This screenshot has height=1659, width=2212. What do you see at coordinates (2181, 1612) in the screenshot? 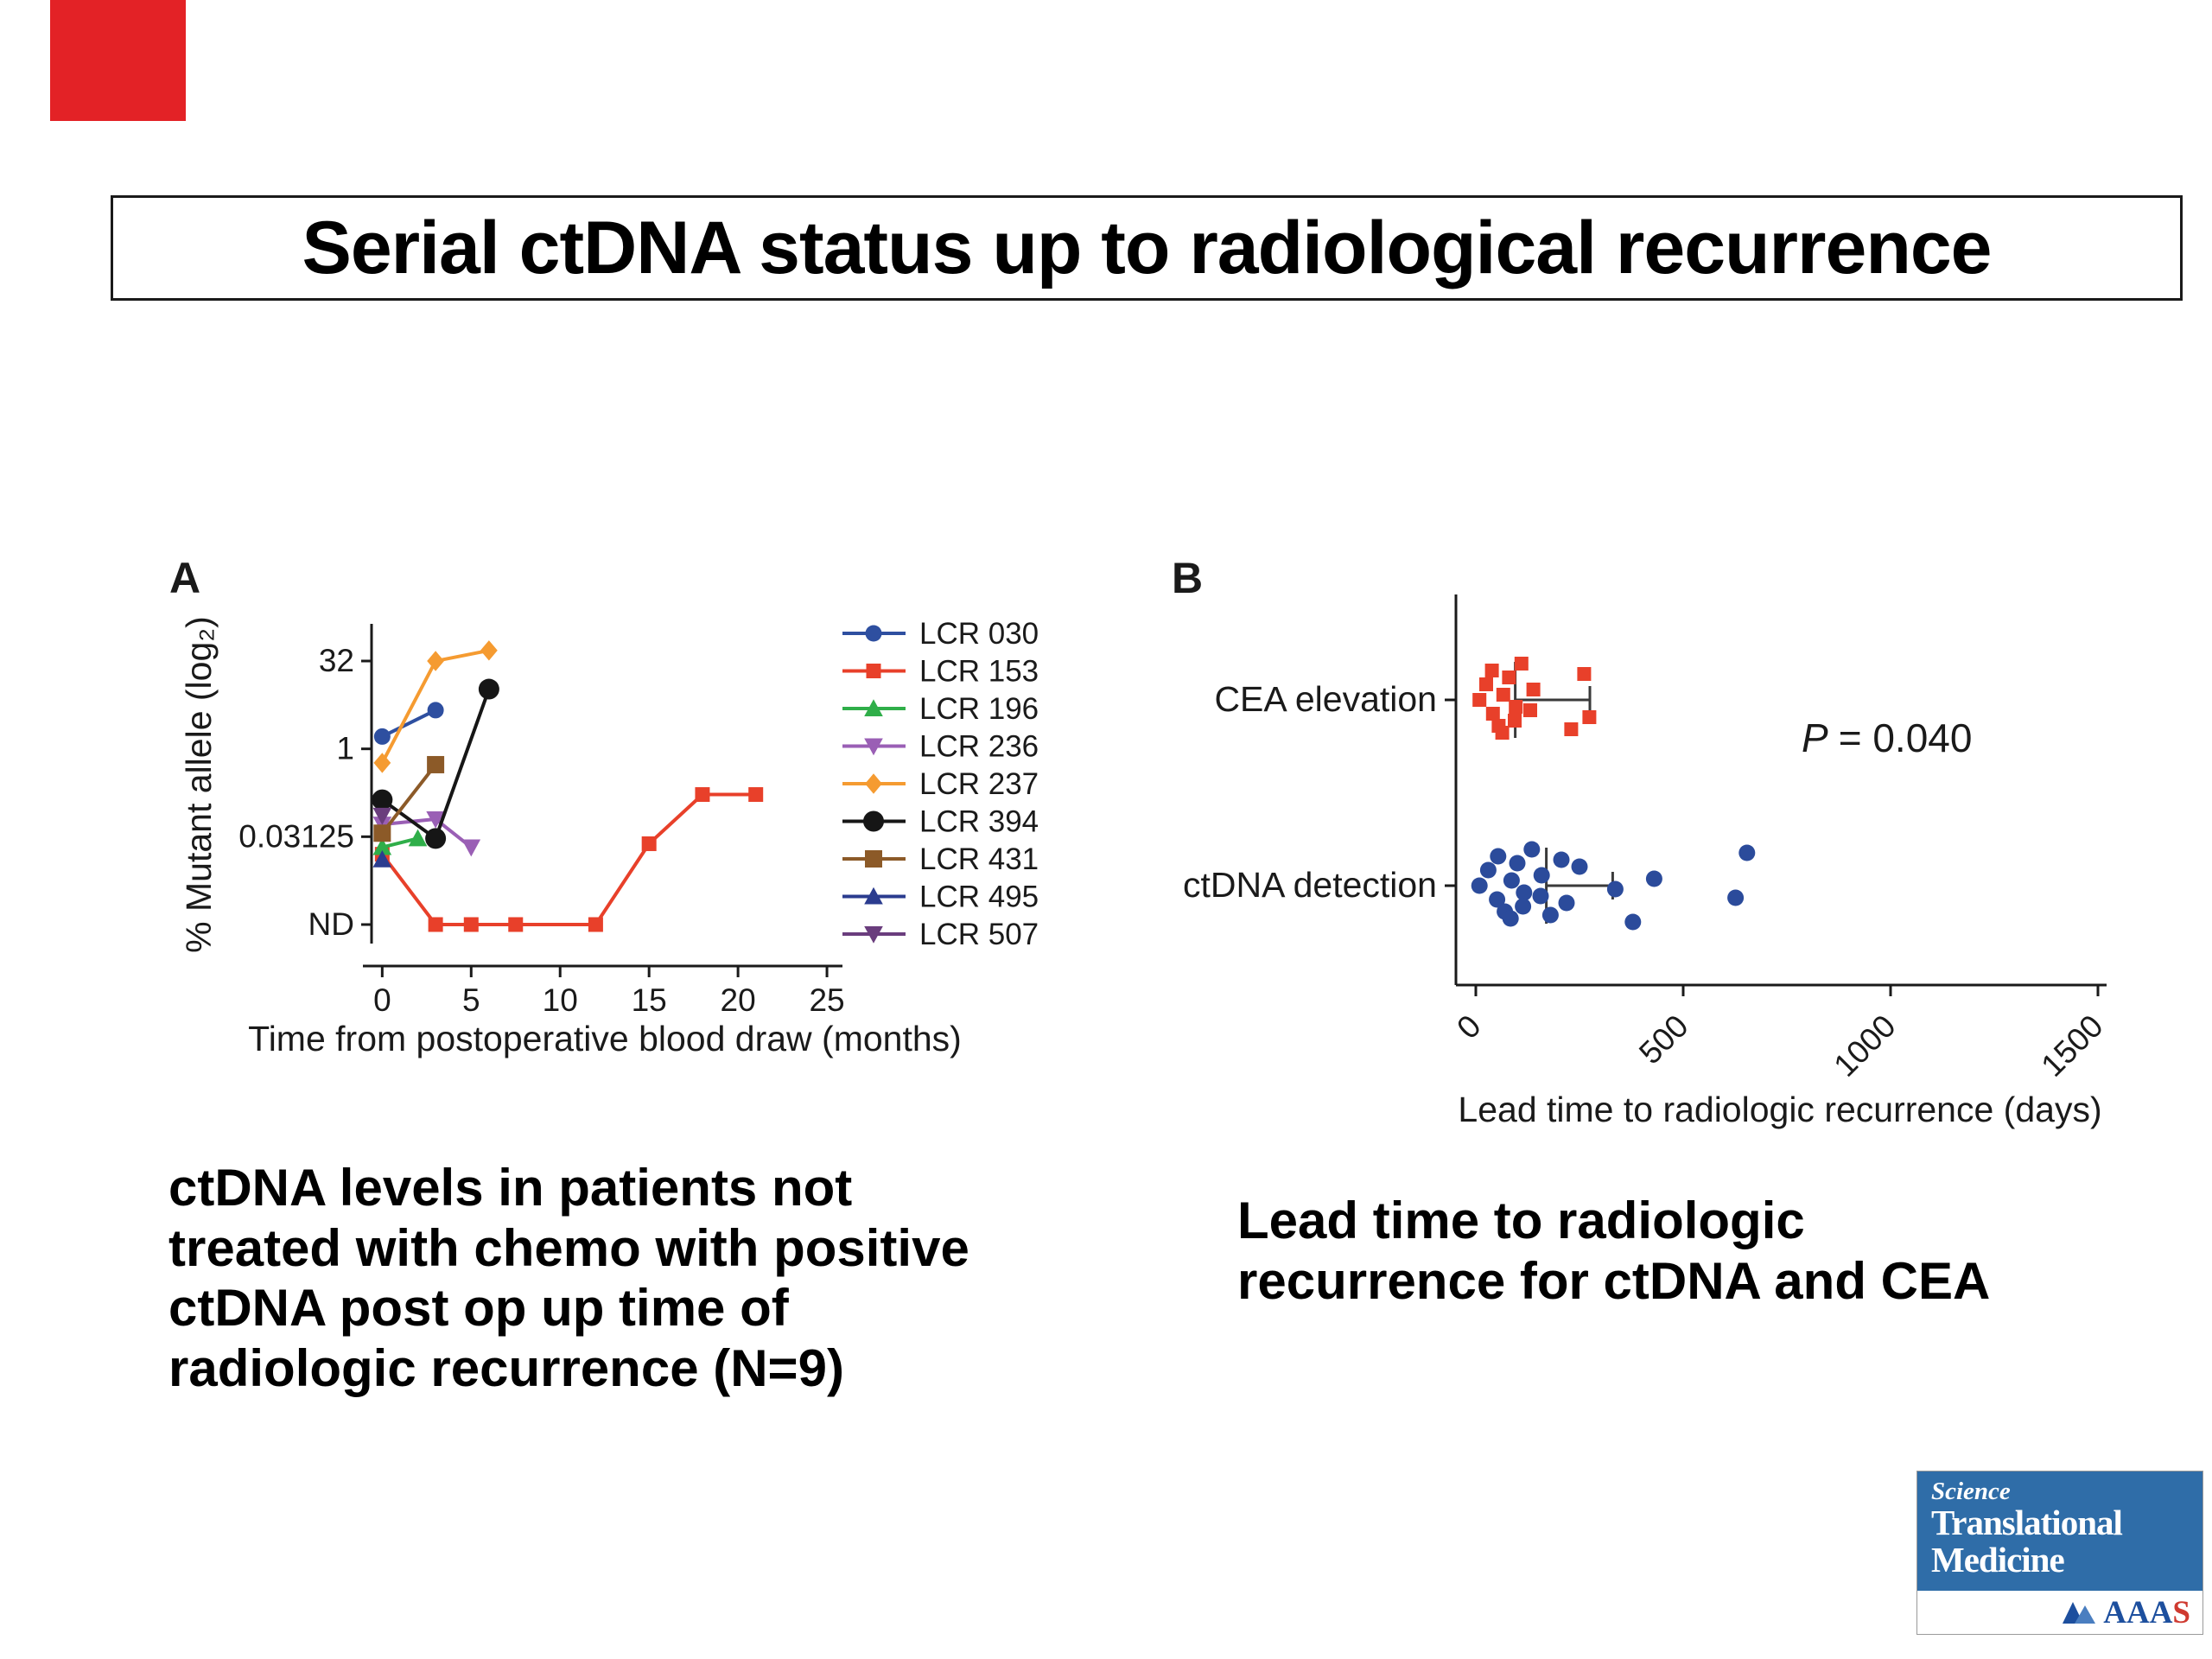
I see `aaas-text-red: S` at bounding box center [2181, 1612].